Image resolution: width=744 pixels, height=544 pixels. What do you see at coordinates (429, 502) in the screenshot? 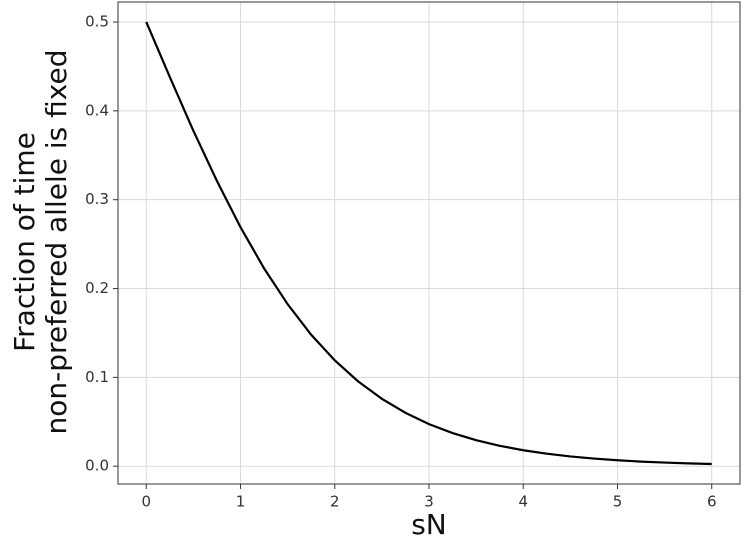
I see `x-tick-label: 3` at bounding box center [429, 502].